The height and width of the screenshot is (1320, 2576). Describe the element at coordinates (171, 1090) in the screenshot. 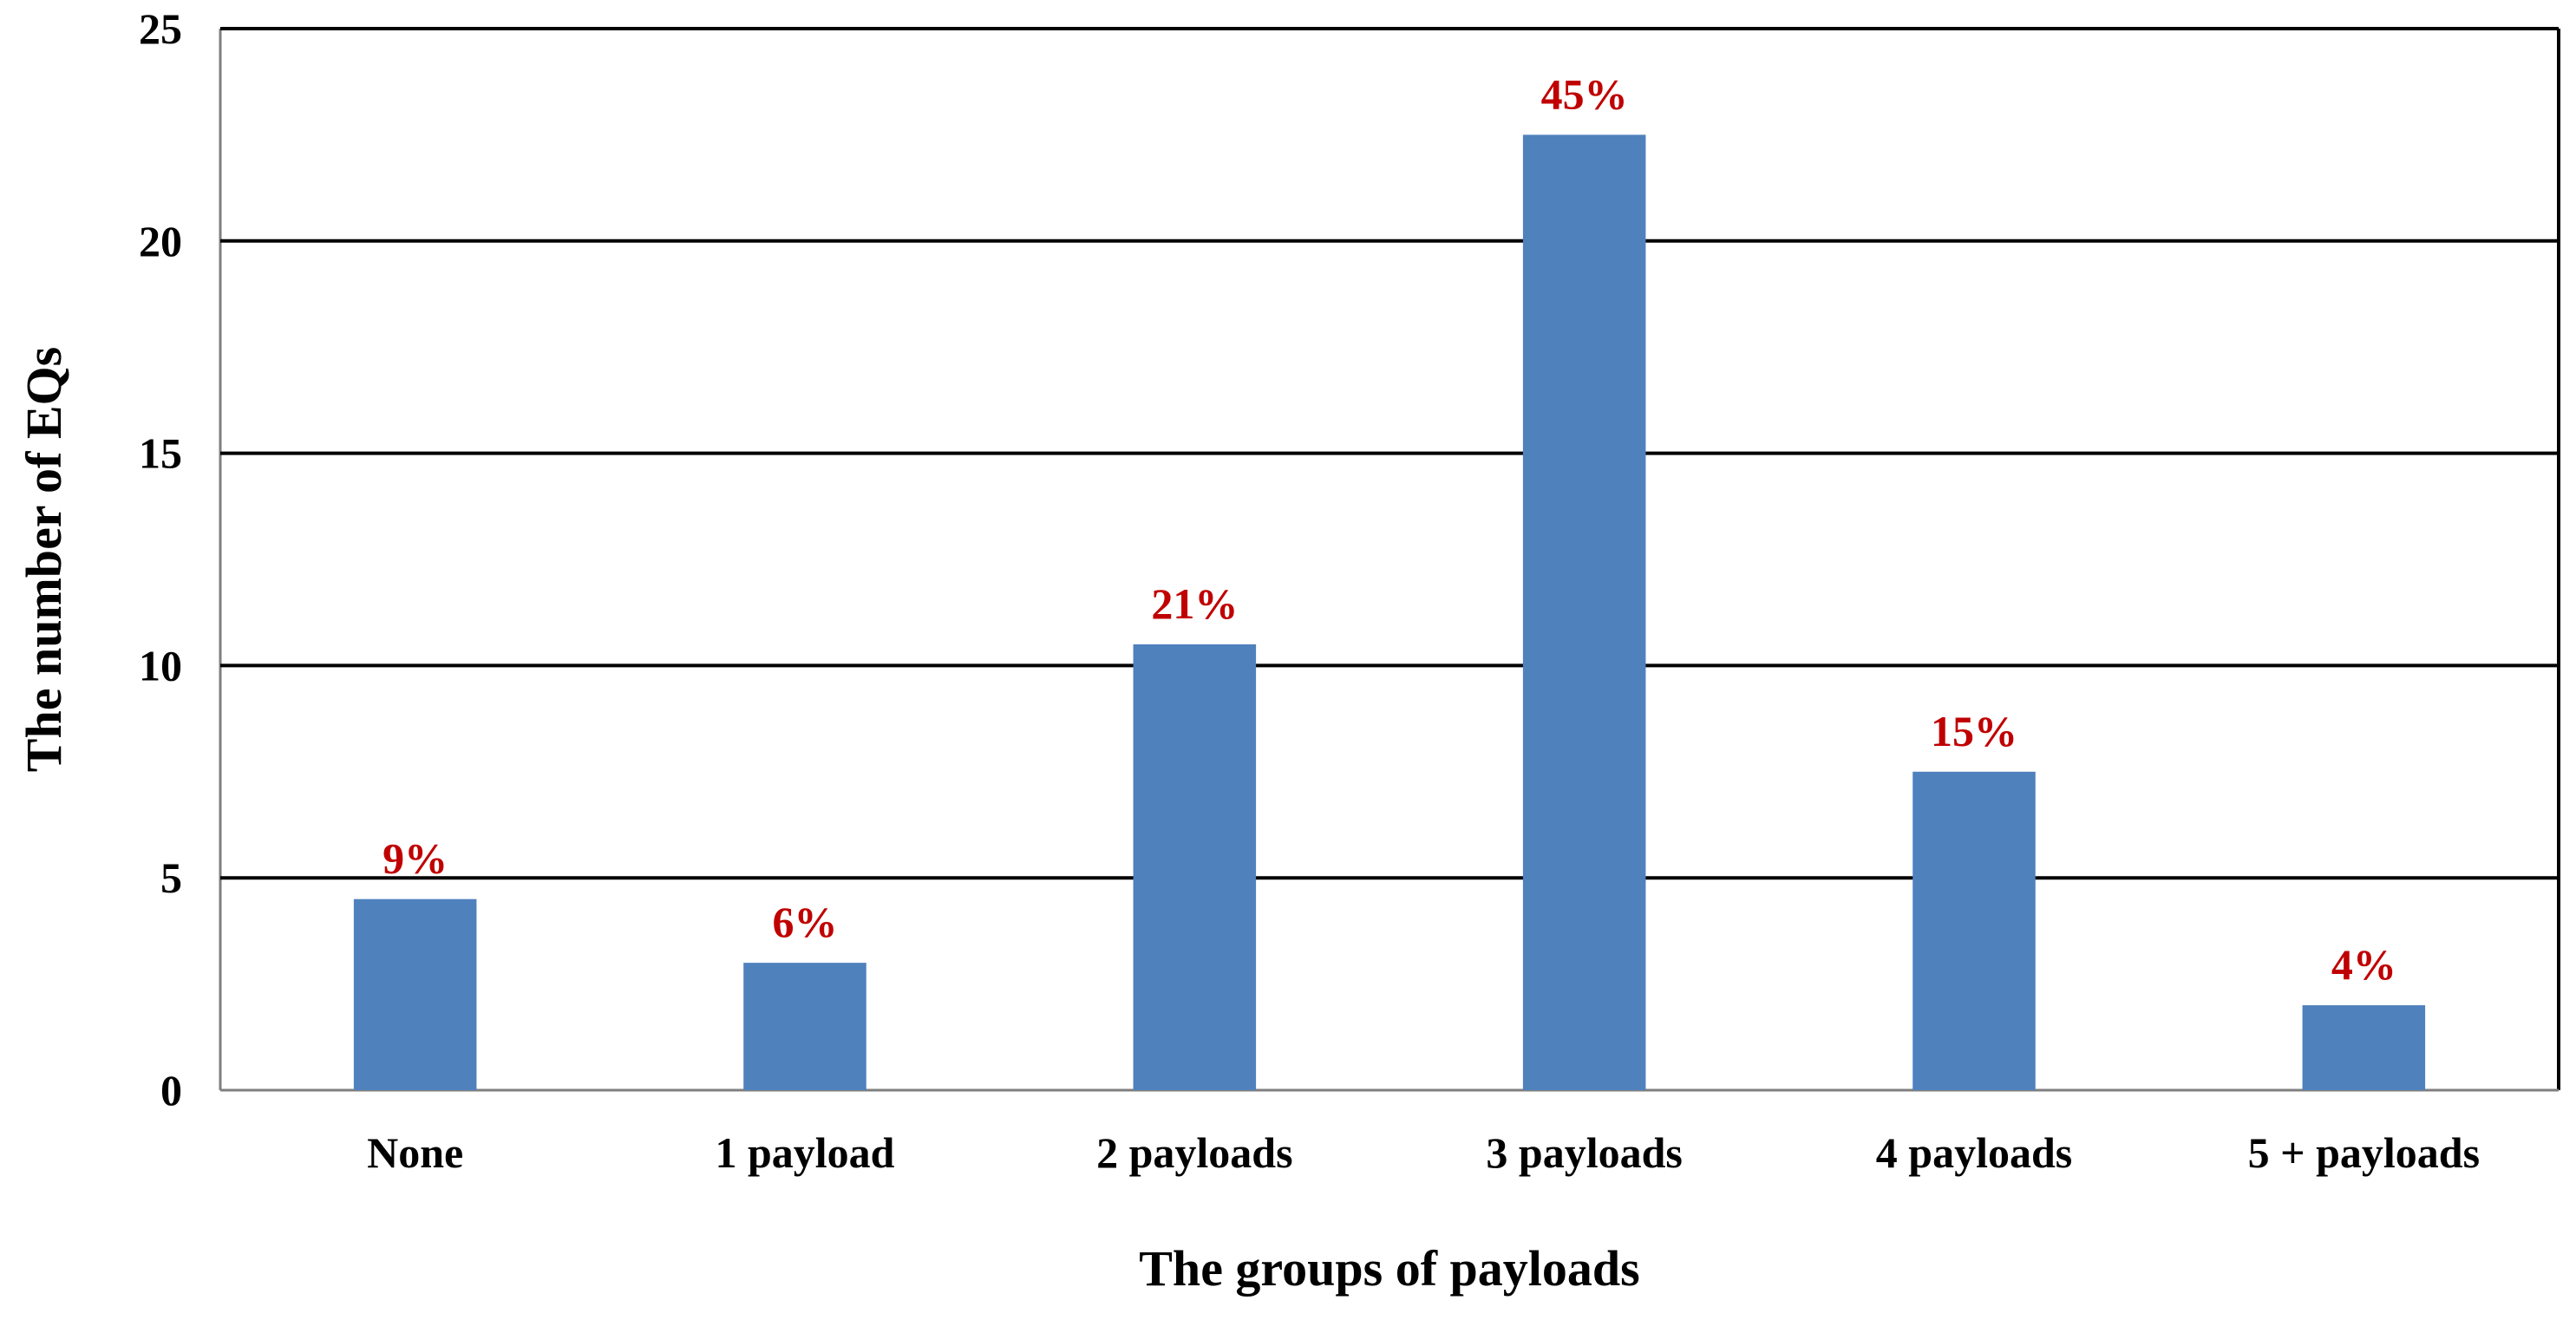

I see `y-tick-label: 0` at that location.